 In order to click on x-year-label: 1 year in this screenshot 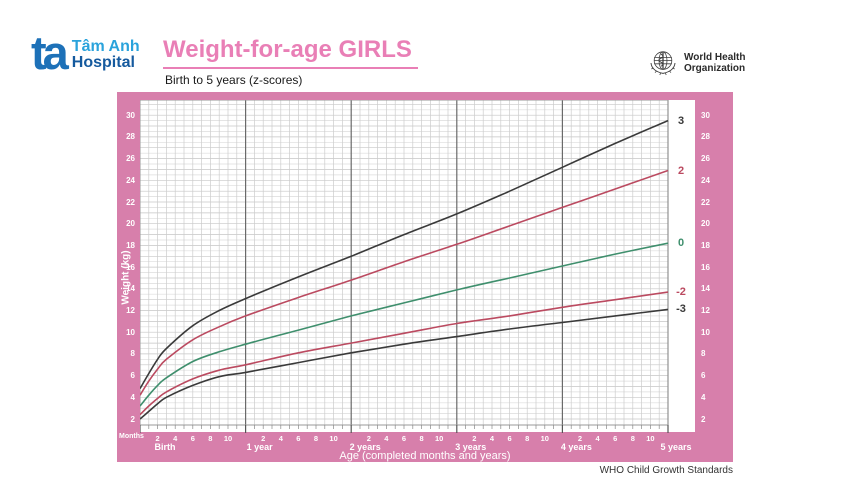, I will do `click(259, 447)`.